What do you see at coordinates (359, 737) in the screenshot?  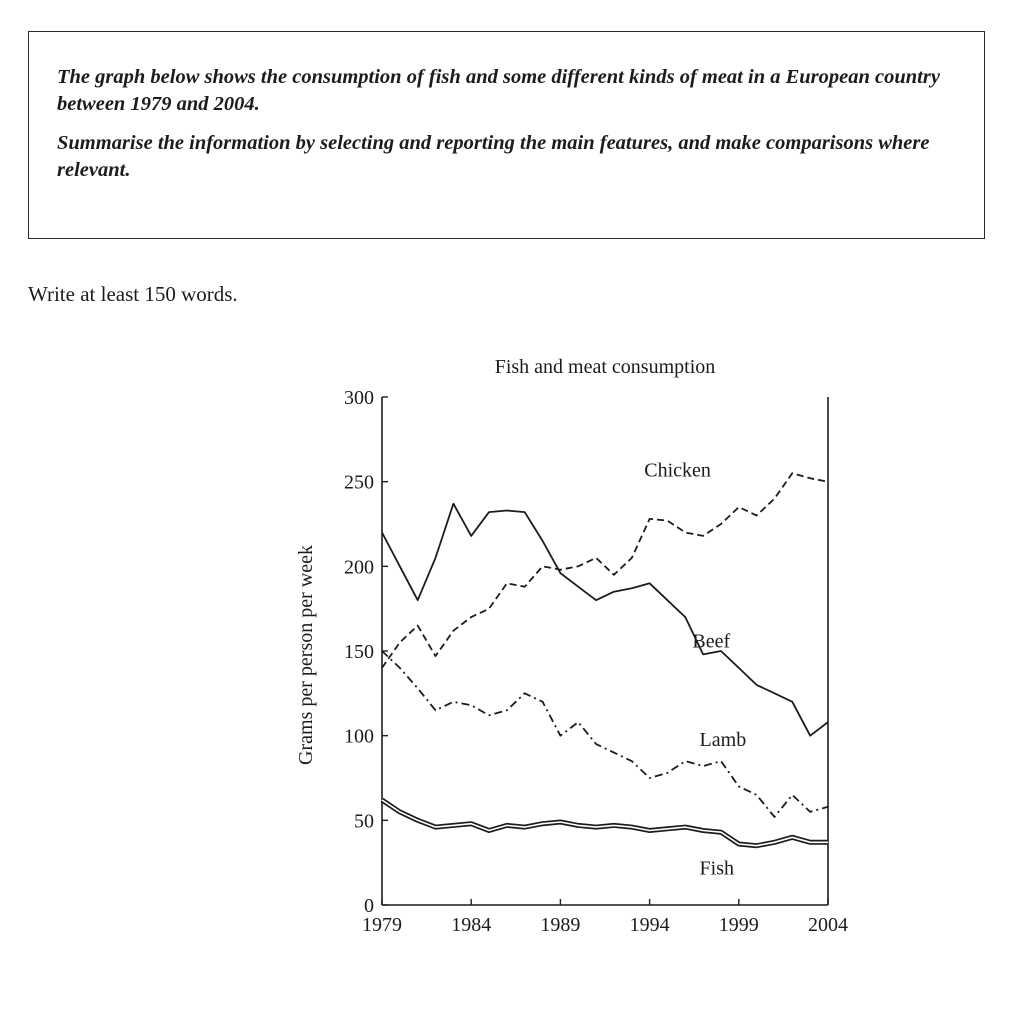 I see `y-tick-label: 100` at bounding box center [359, 737].